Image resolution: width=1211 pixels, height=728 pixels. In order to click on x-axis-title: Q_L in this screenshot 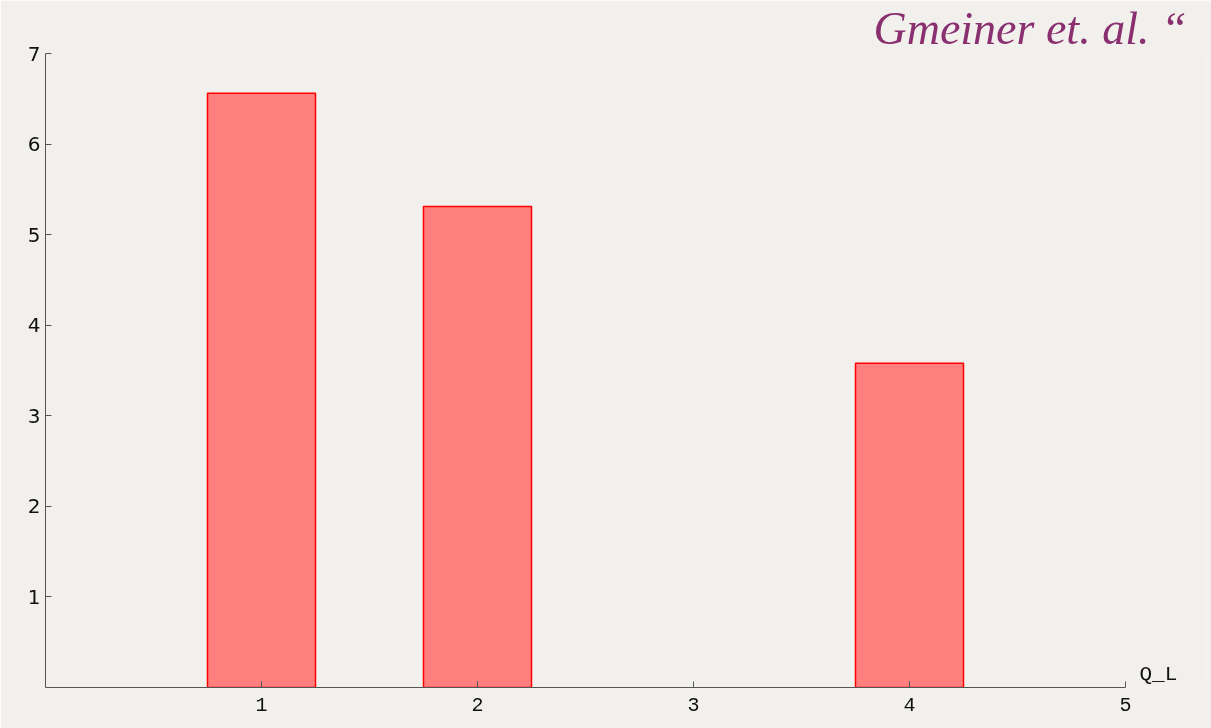, I will do `click(1158, 674)`.